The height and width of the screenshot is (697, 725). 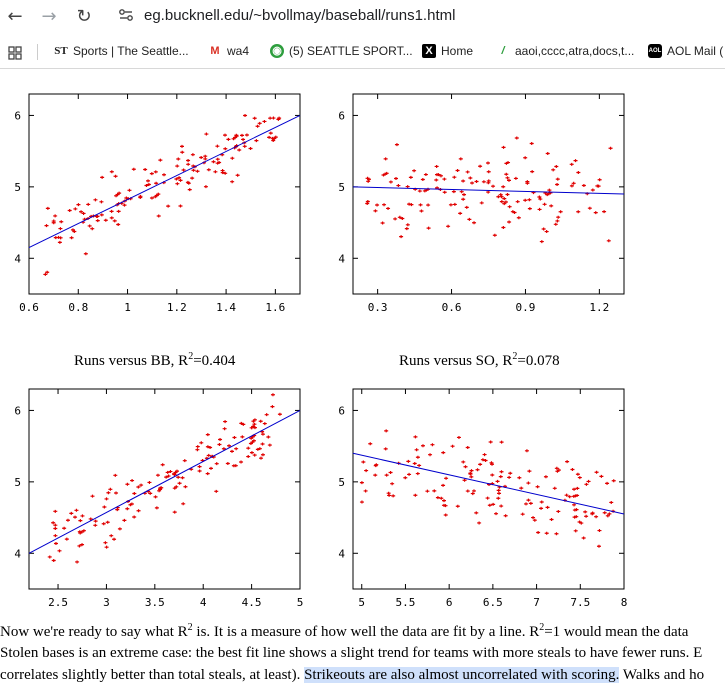 I want to click on plot-frame, so click(x=488, y=489).